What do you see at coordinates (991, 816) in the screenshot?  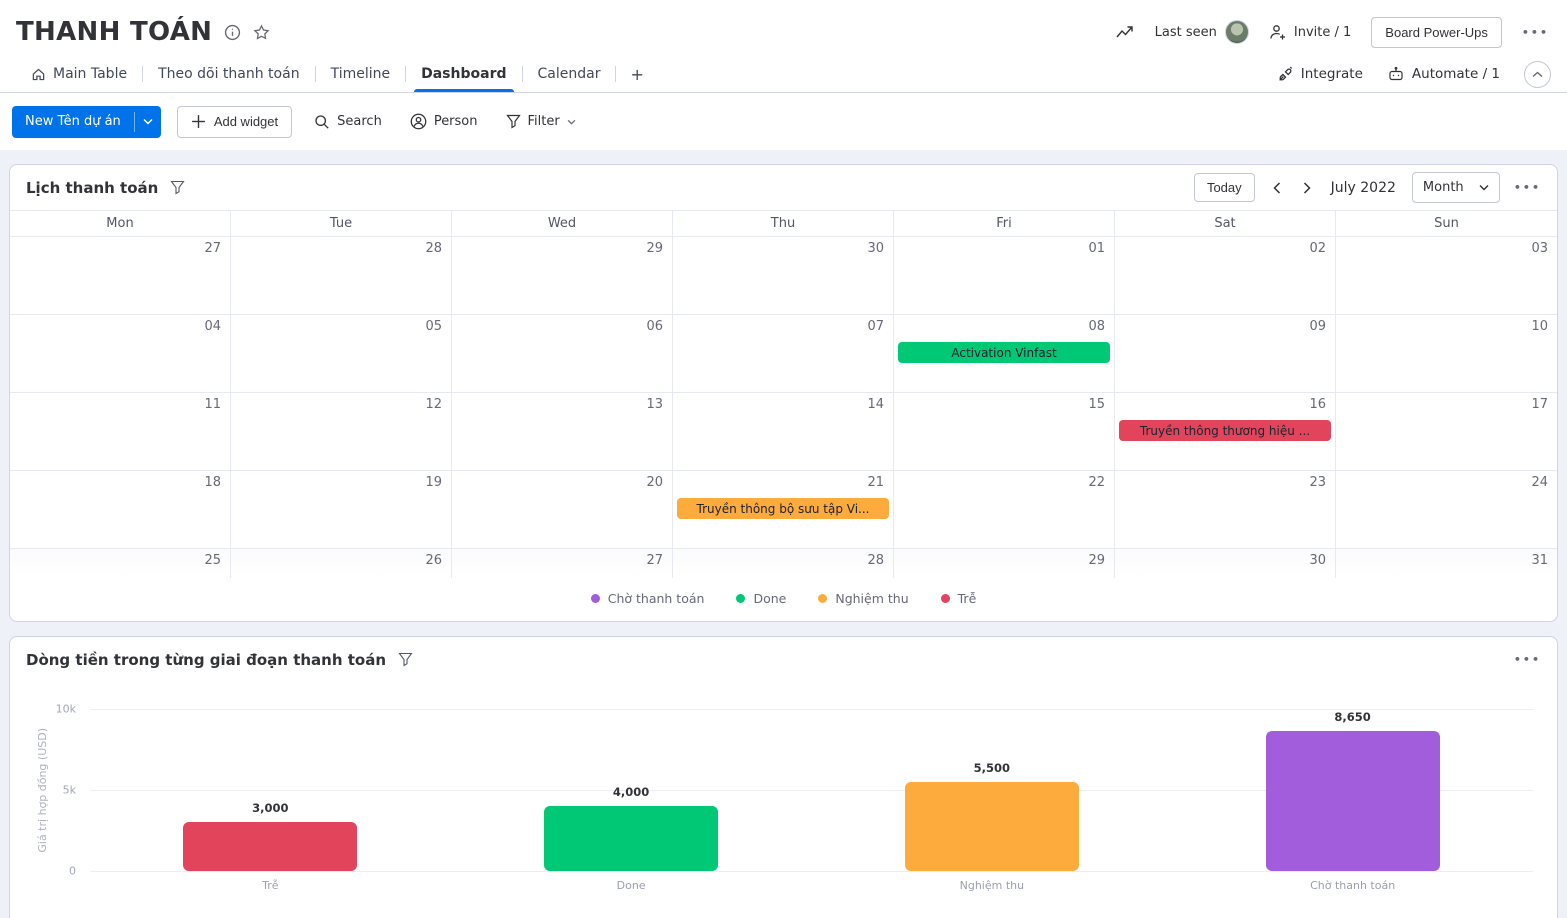 I see `bar-Nghiệm thu: 5,500` at bounding box center [991, 816].